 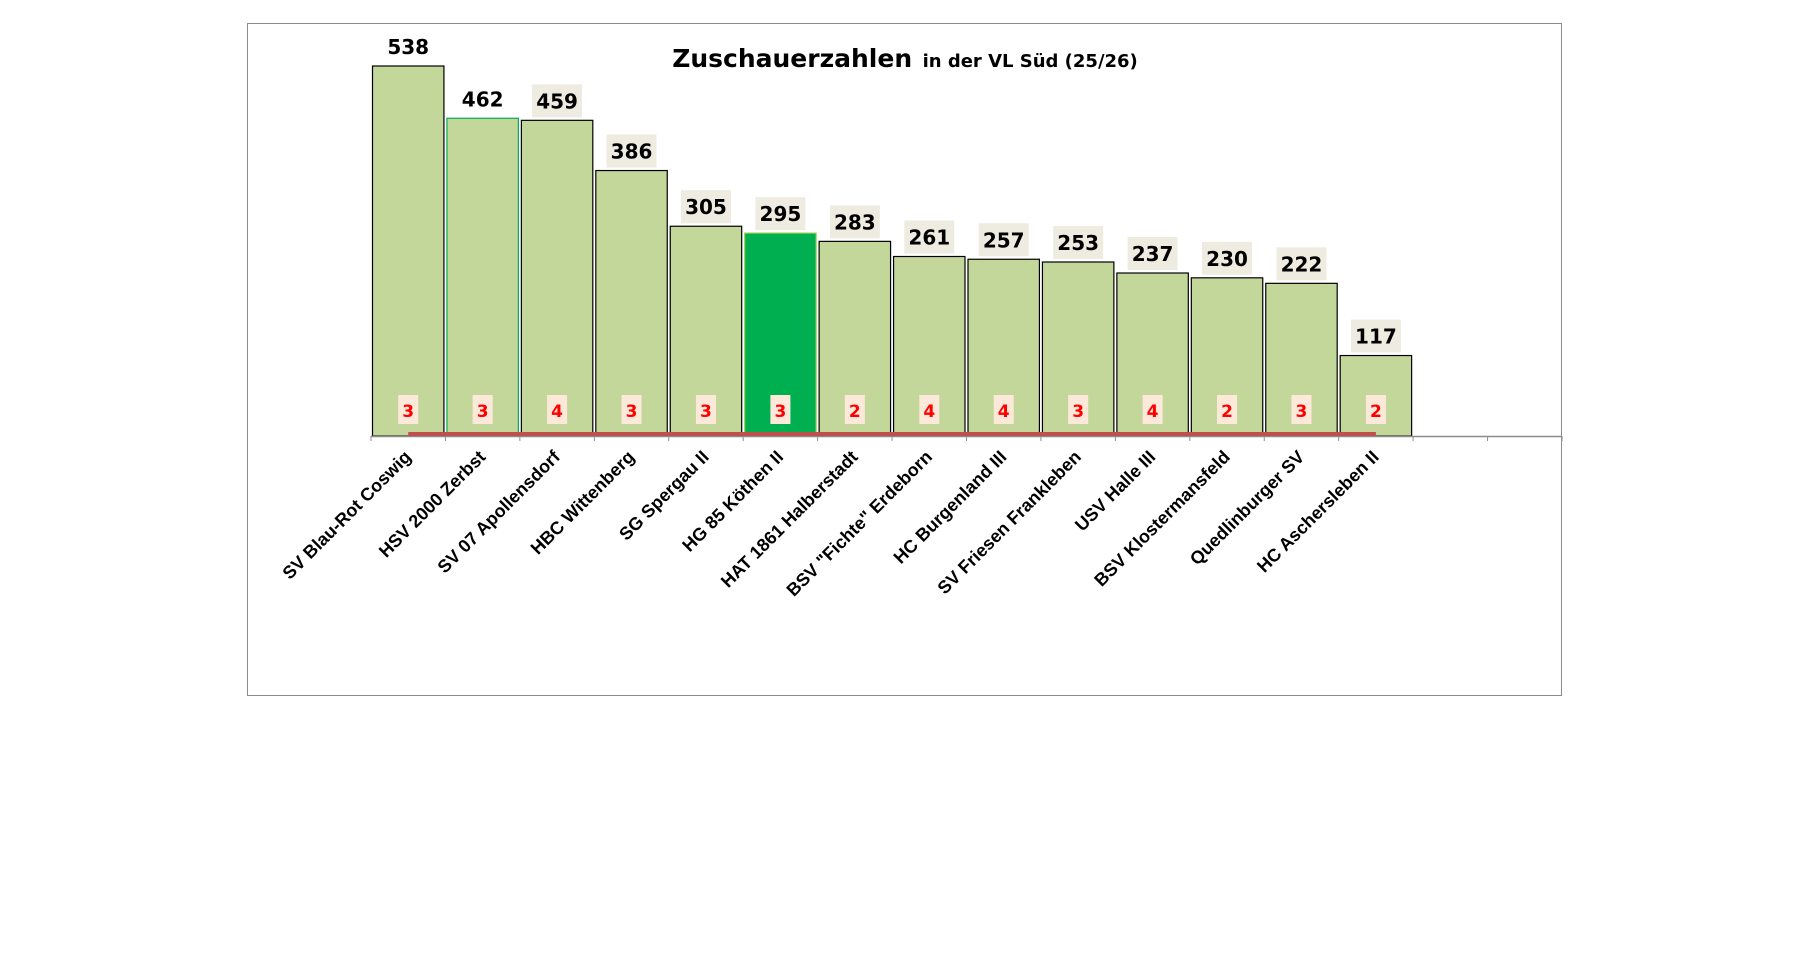 What do you see at coordinates (408, 47) in the screenshot?
I see `value-label: 538` at bounding box center [408, 47].